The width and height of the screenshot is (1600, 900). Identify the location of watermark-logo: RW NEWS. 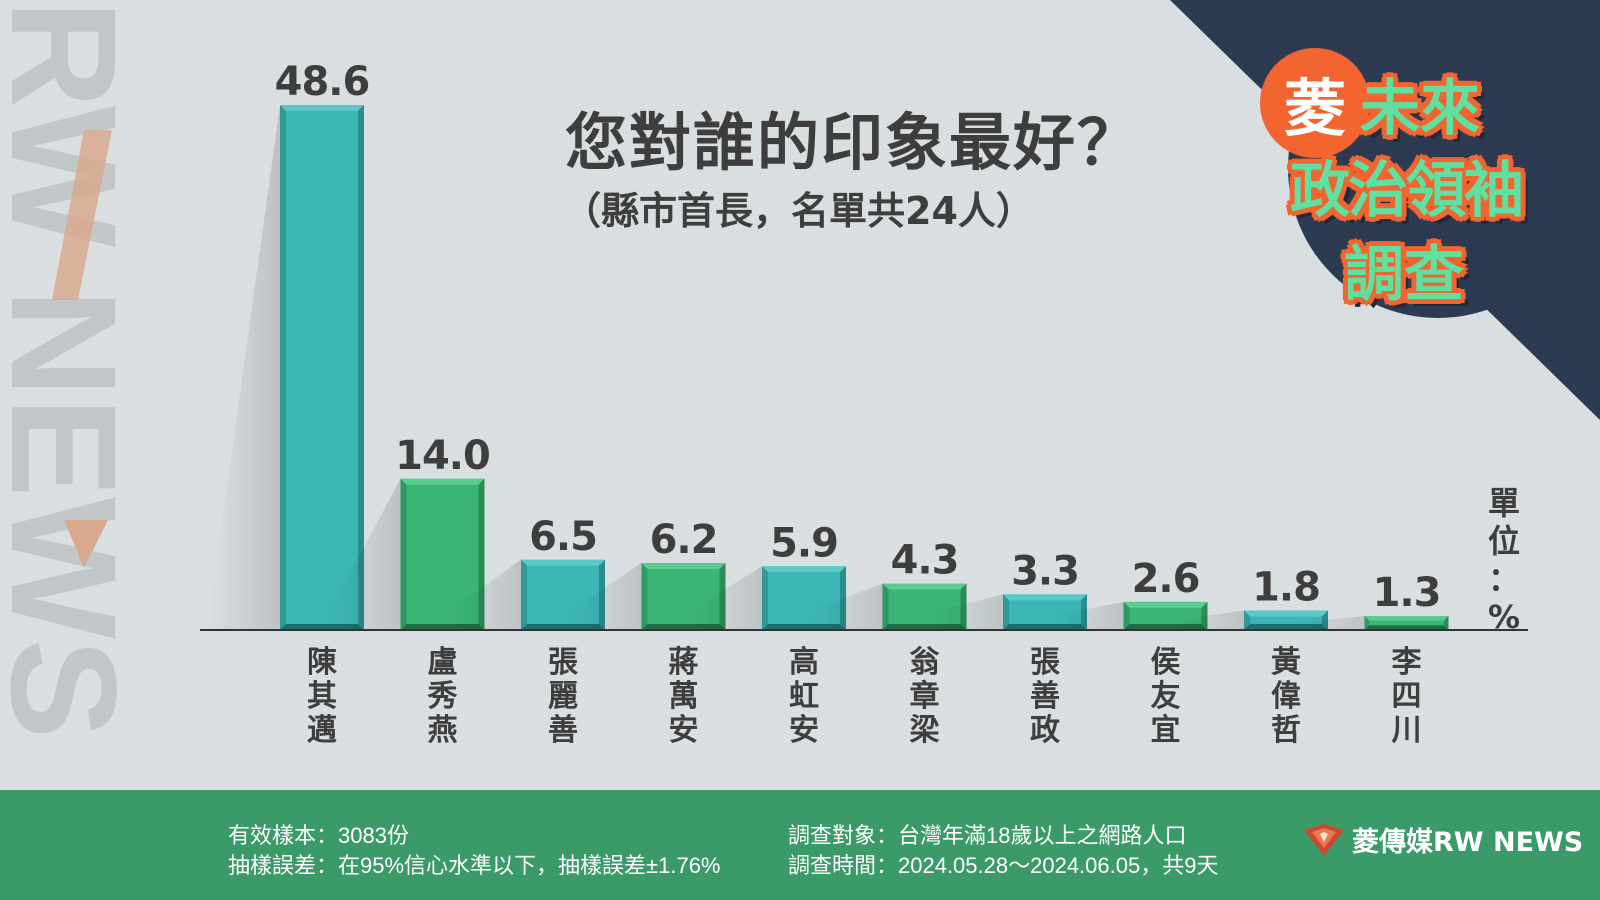
(74, 369).